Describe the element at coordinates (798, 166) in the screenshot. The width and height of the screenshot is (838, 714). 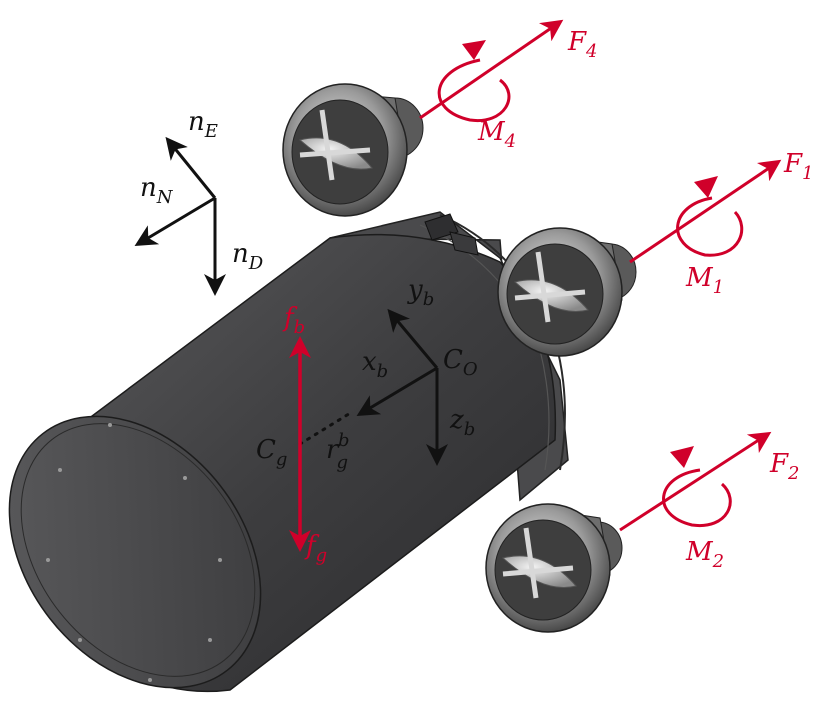
I see `label-f1: F1` at that location.